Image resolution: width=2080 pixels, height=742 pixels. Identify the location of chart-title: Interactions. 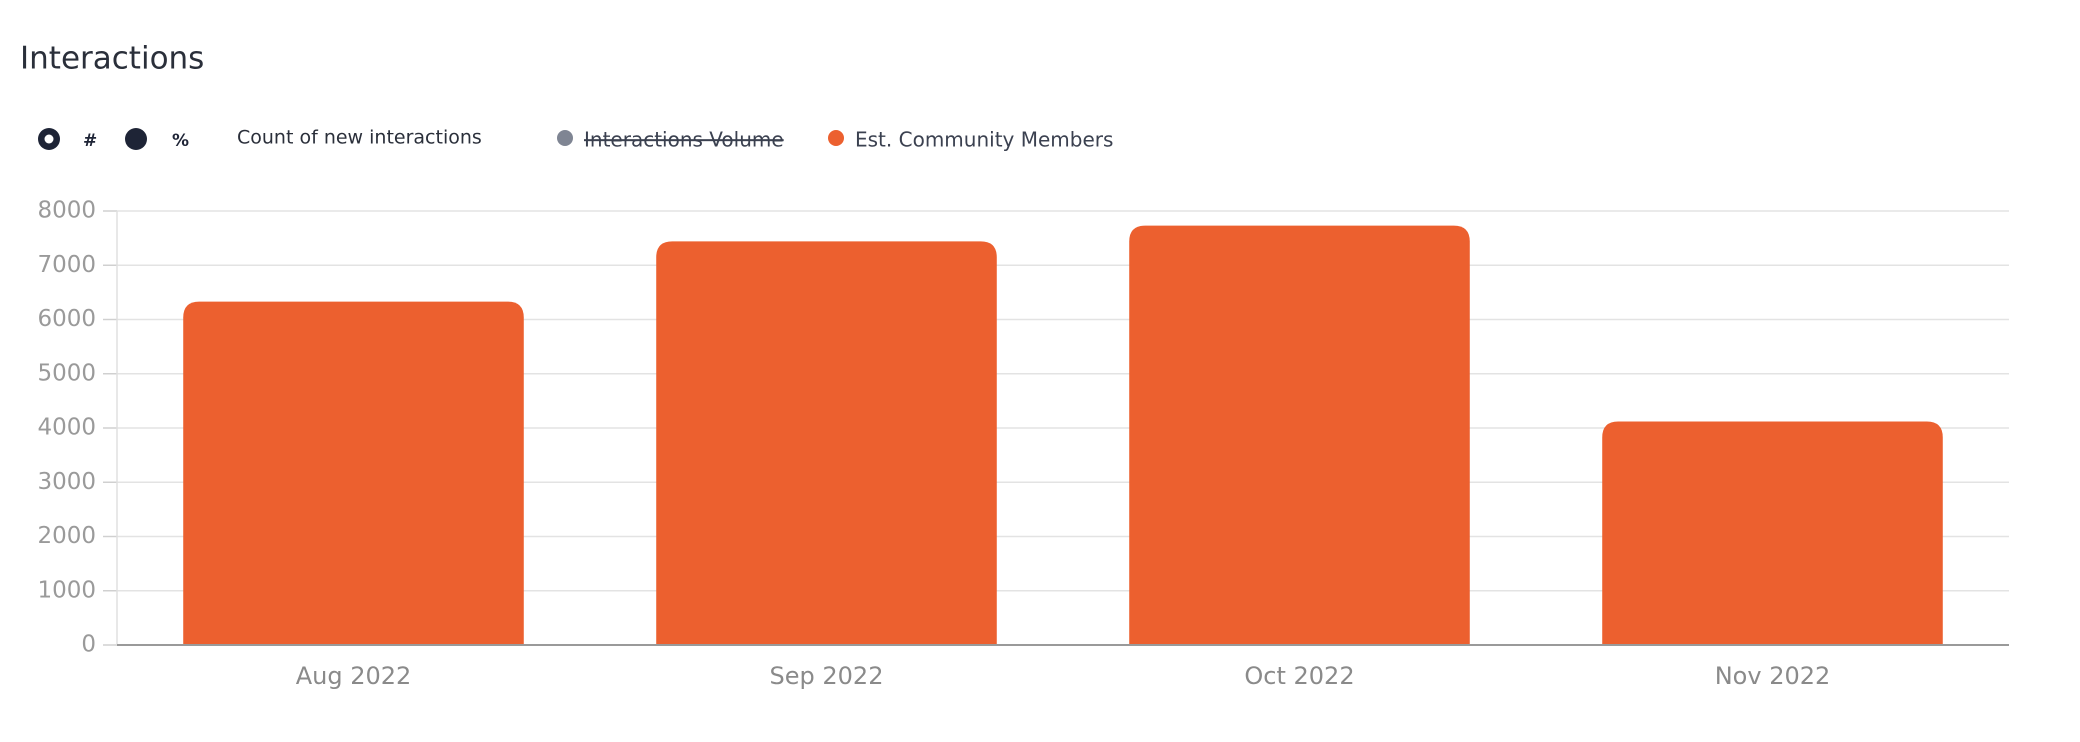
(112, 59).